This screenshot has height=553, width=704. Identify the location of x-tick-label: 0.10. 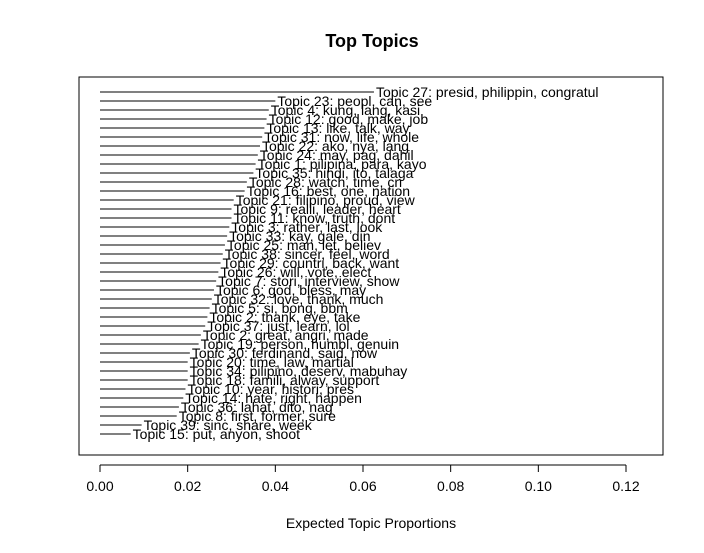
(538, 486).